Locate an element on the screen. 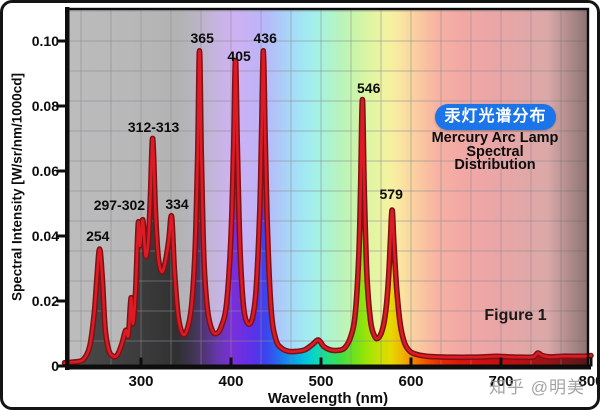 This screenshot has height=410, width=600. x-tick-label: 800 is located at coordinates (587, 381).